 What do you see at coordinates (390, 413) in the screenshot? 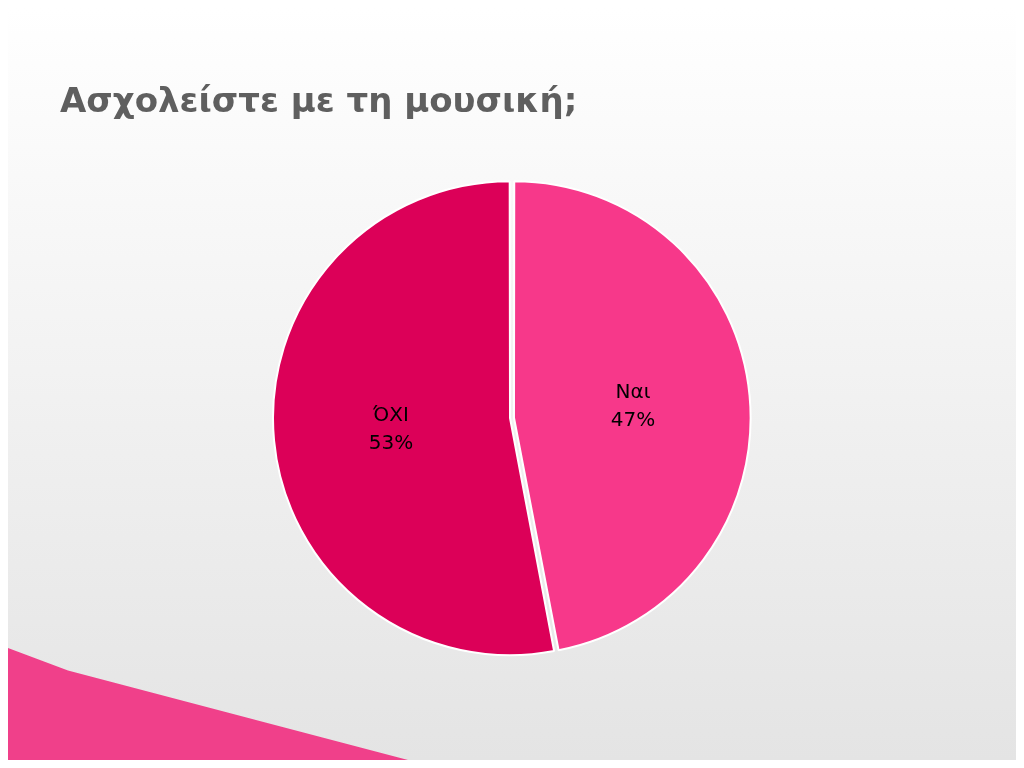
I see `slice-label: ΌΧΙ` at bounding box center [390, 413].